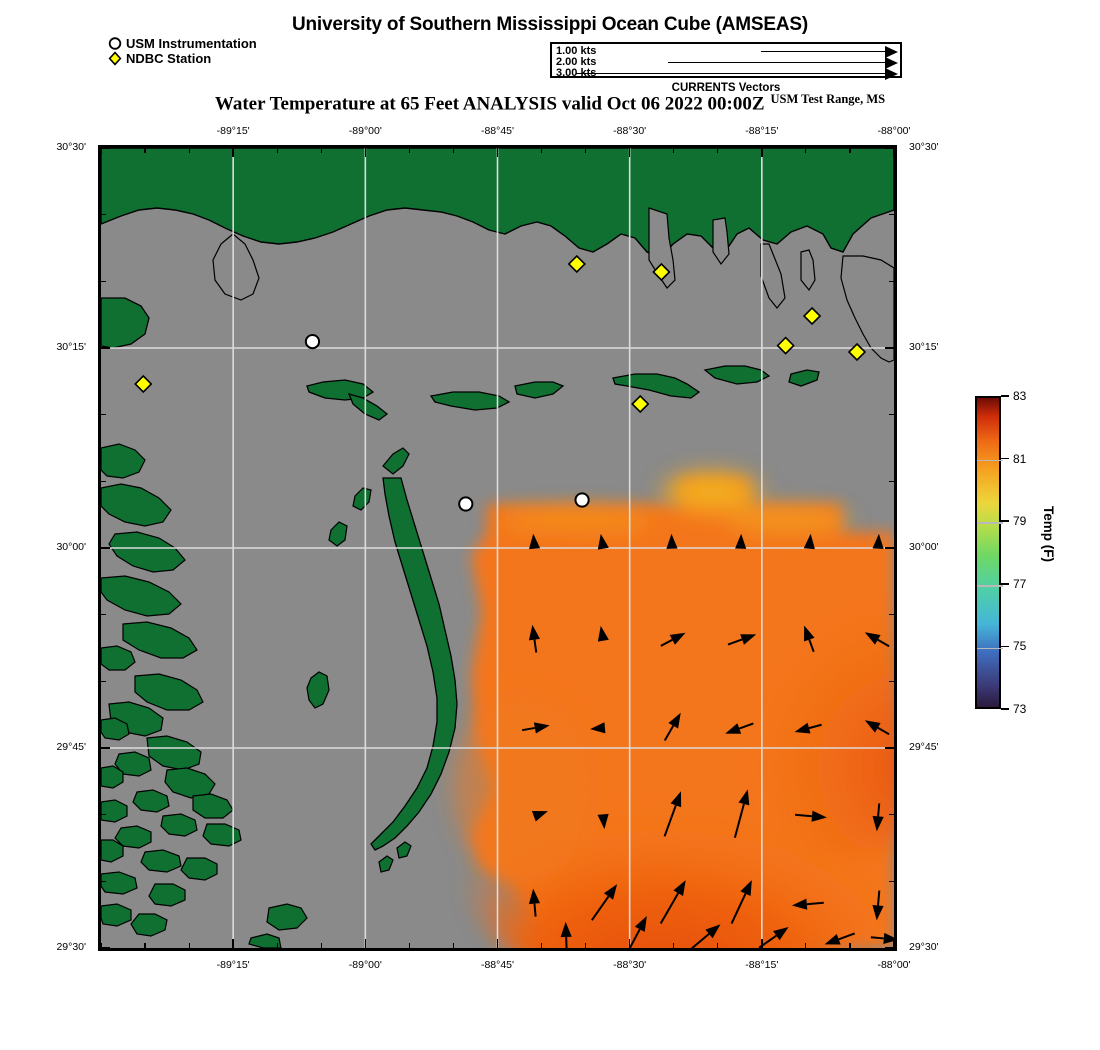 This screenshot has width=1100, height=1050. What do you see at coordinates (497, 965) in the screenshot?
I see `lon-tick-label-bottom: -88°45'` at bounding box center [497, 965].